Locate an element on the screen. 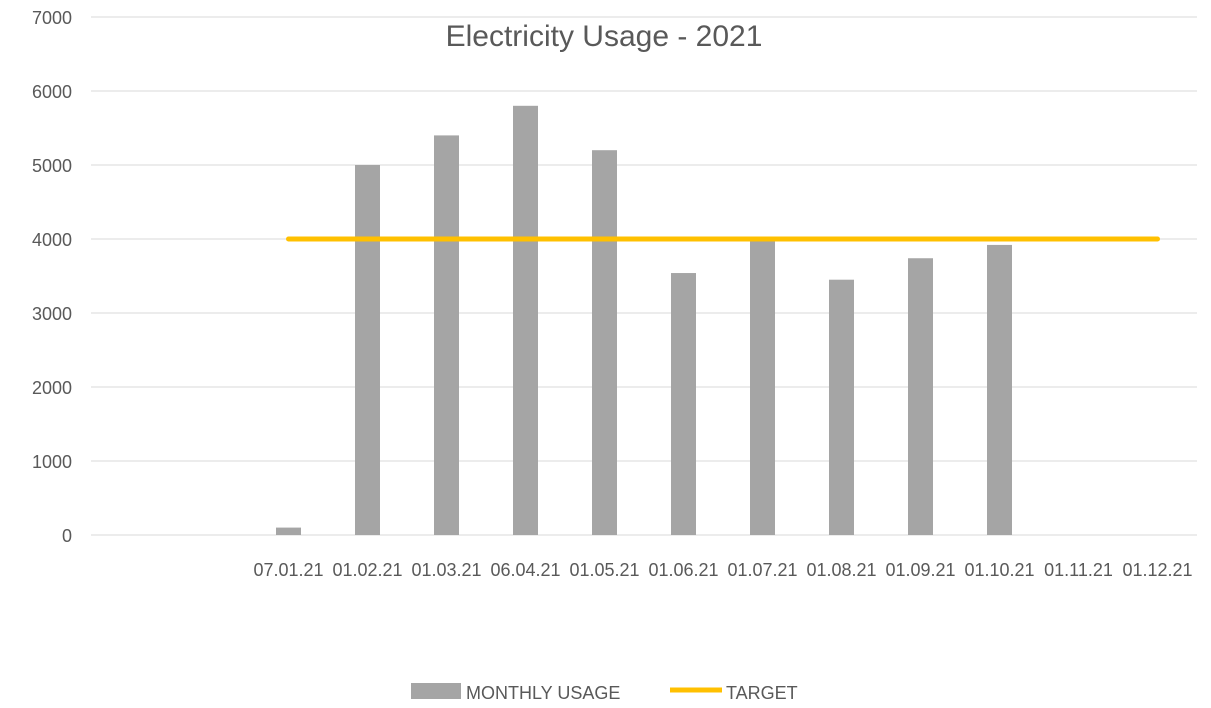  legend: MONTHLY USAGE TARGET is located at coordinates (604, 693).